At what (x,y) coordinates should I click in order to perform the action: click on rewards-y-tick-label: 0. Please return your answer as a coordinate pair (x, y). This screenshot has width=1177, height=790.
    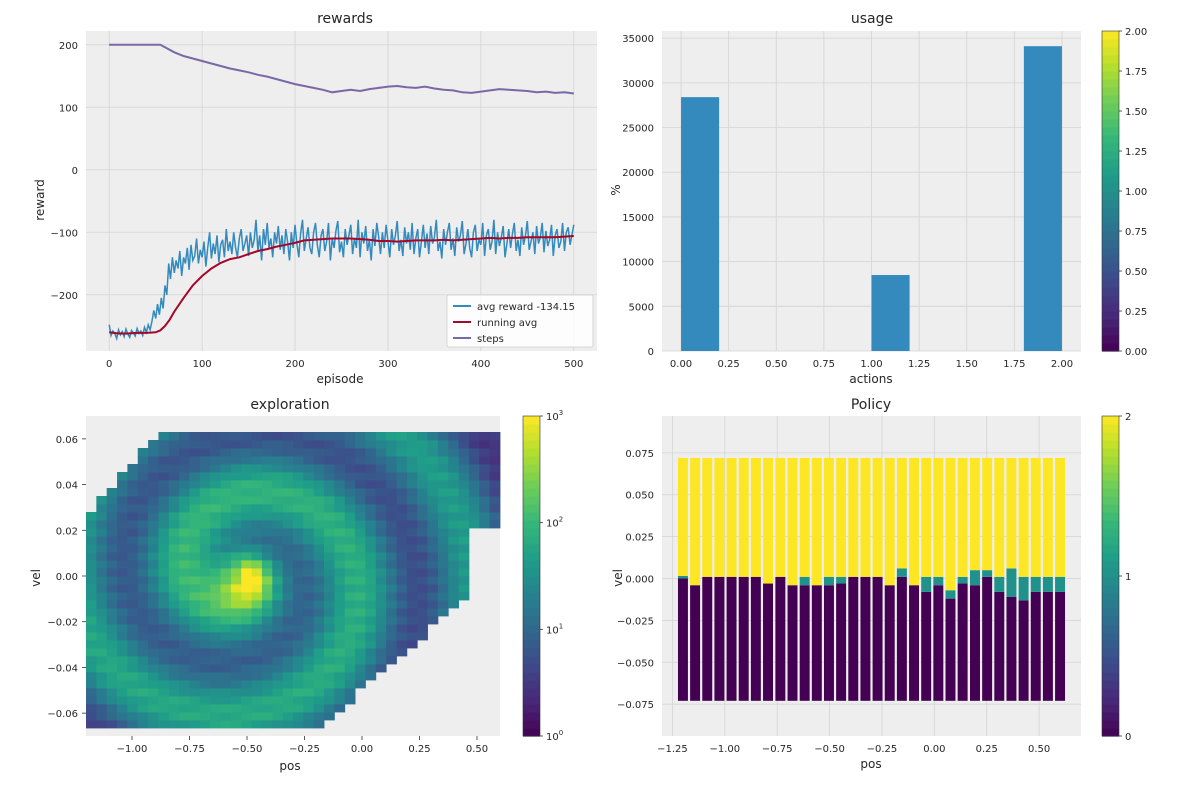
    Looking at the image, I should click on (75, 171).